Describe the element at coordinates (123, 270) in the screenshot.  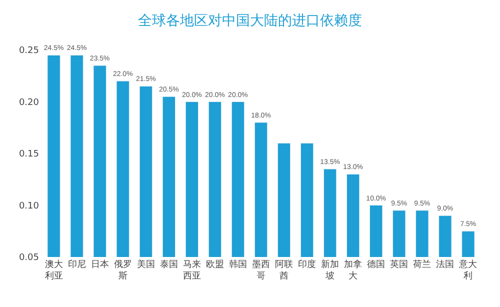
I see `x-tick-label: 俄罗斯` at that location.